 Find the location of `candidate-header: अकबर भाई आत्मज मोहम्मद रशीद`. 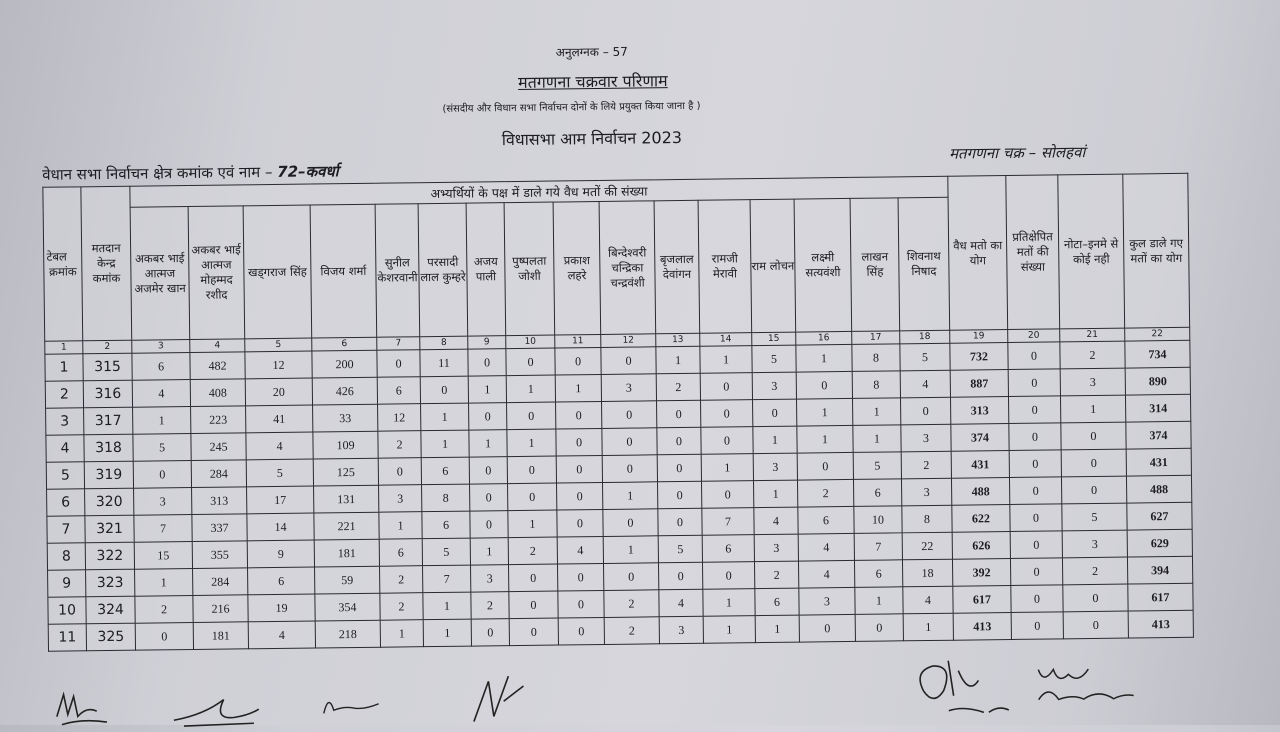

candidate-header: अकबर भाई आत्मज मोहम्मद रशीद is located at coordinates (216, 272).